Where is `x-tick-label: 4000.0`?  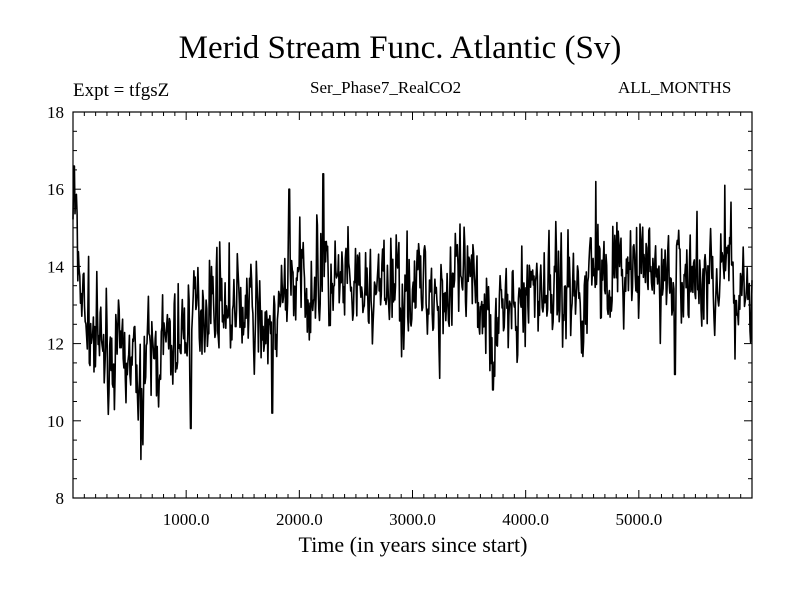 x-tick-label: 4000.0 is located at coordinates (525, 519).